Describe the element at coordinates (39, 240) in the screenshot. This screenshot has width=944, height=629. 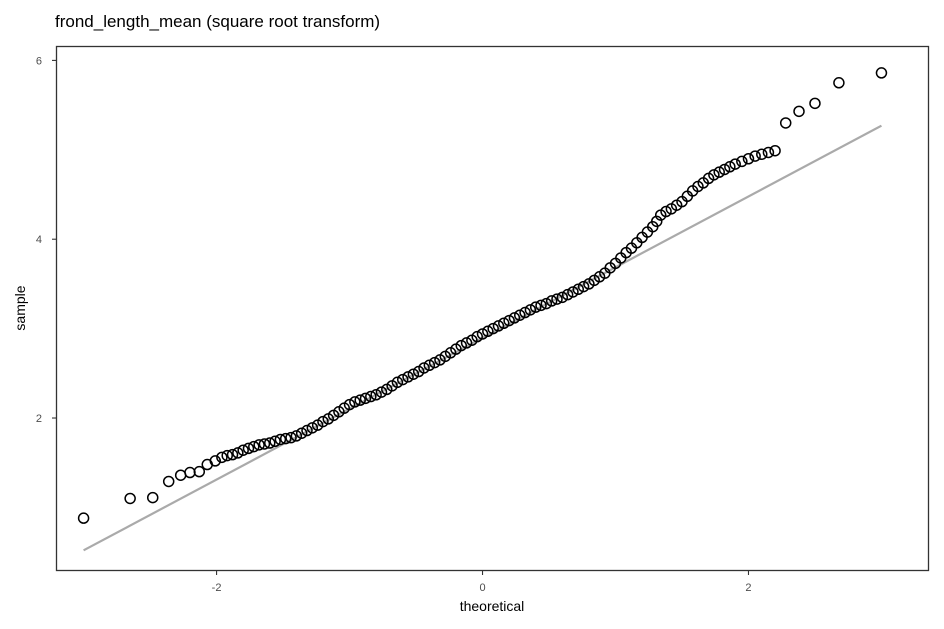
I see `y-tick-label: 4` at that location.